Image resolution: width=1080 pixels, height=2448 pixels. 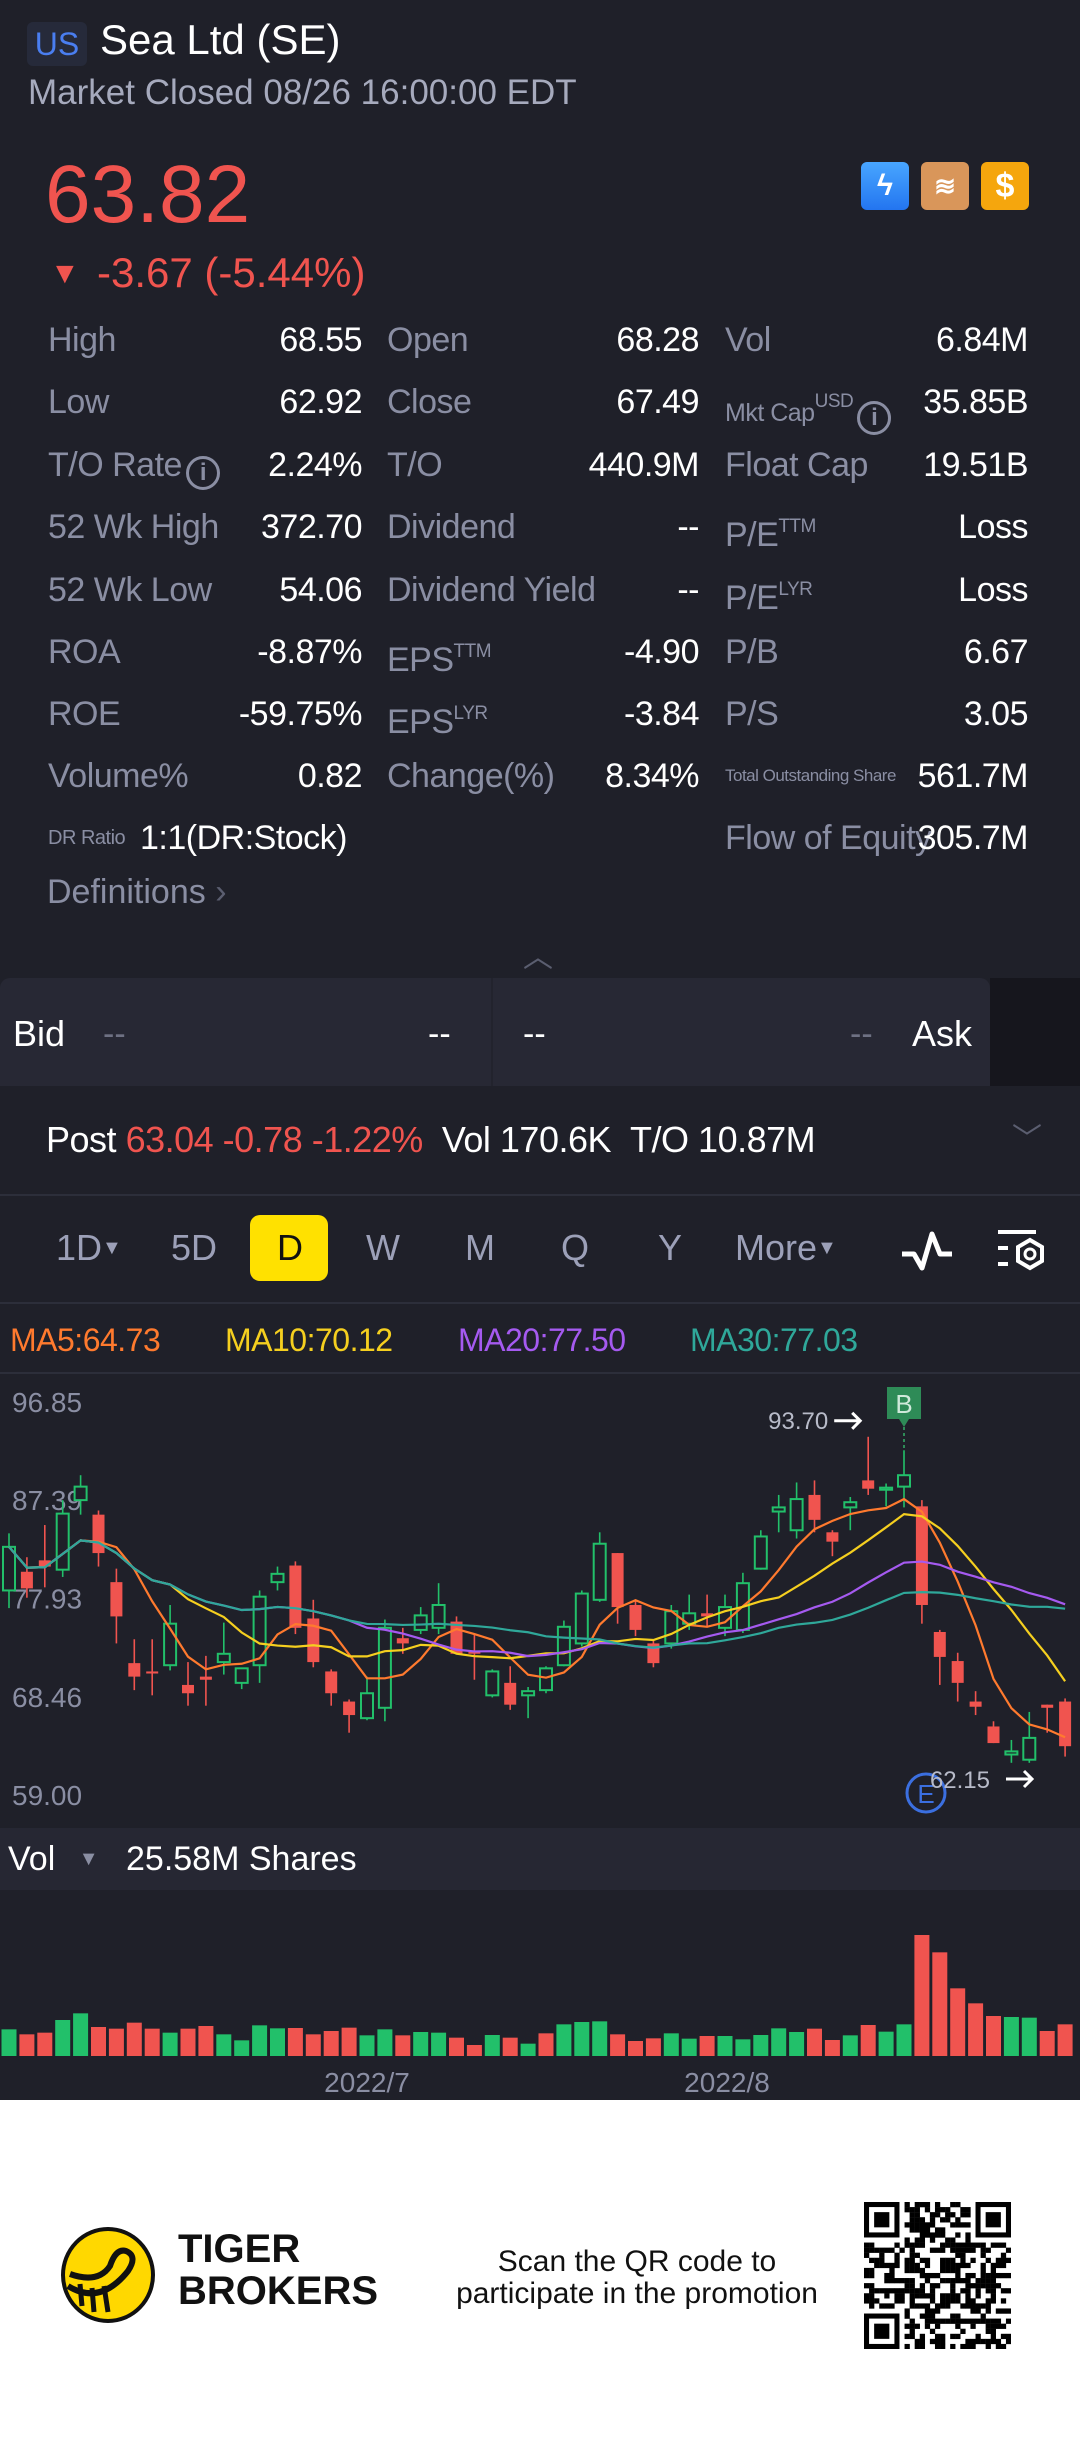 I want to click on layers-a-icon: ≋, so click(x=945, y=186).